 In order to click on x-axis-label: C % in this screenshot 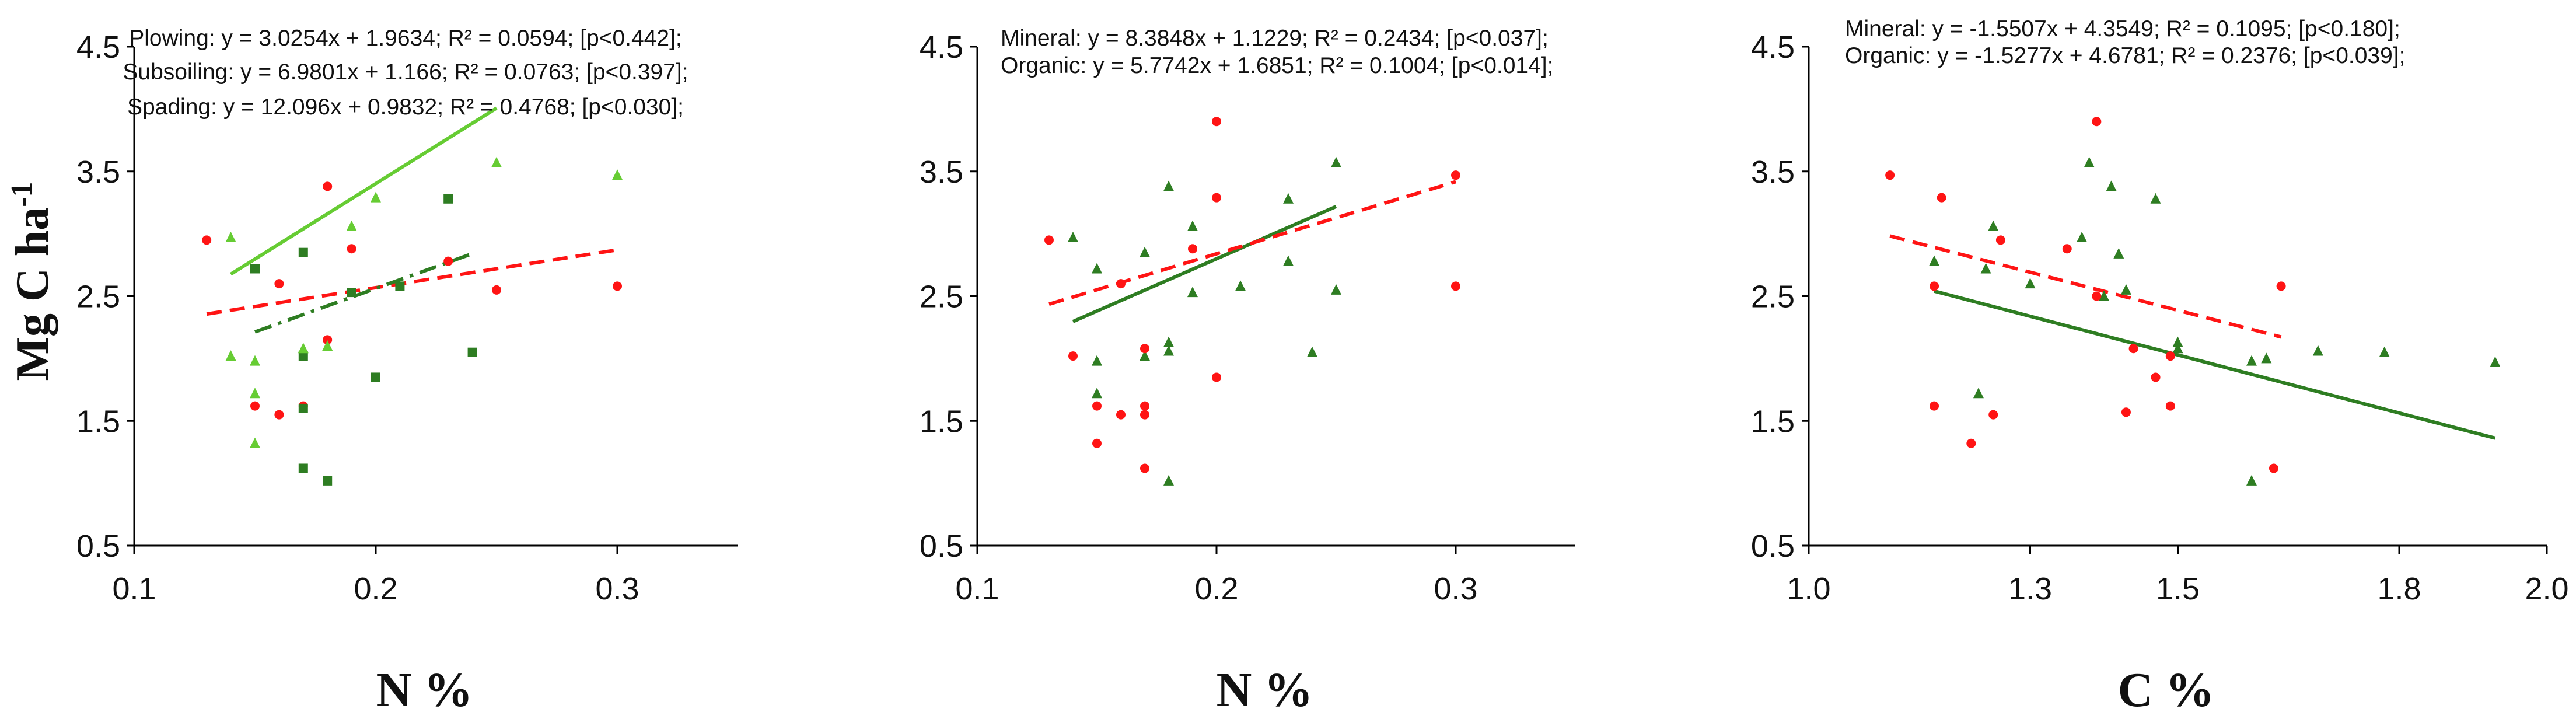, I will do `click(2166, 690)`.